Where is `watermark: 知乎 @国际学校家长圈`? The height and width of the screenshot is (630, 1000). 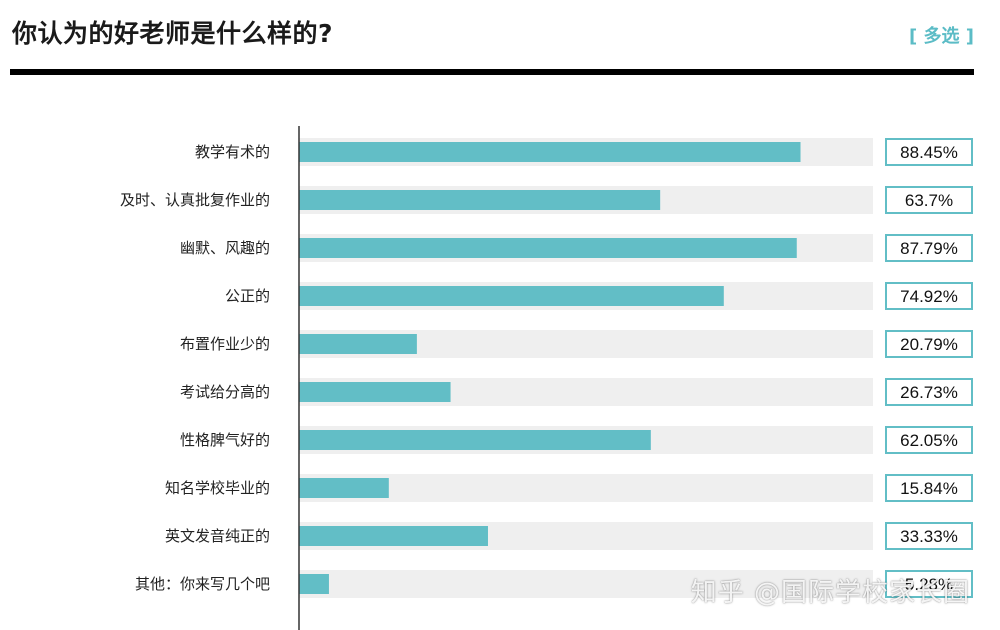 watermark: 知乎 @国际学校家长圈 is located at coordinates (830, 593).